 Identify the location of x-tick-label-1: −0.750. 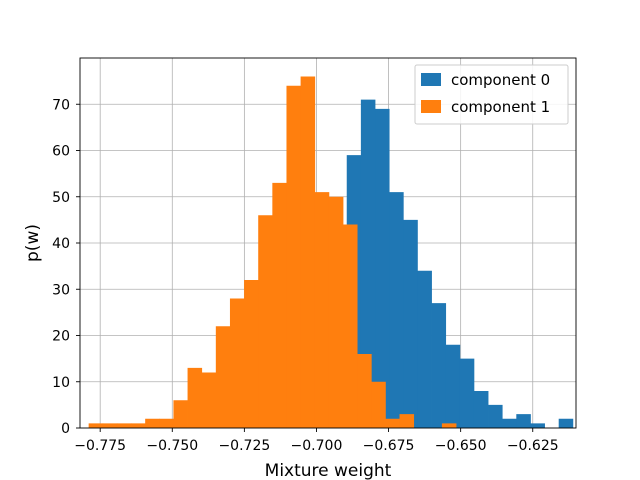
(172, 446).